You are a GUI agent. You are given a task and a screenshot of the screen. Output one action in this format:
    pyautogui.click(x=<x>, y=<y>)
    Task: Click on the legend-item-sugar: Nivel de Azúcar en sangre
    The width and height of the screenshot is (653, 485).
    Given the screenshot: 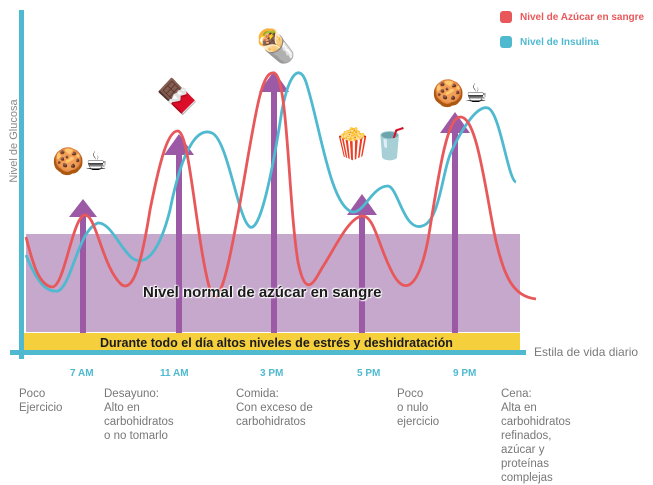 What is the action you would take?
    pyautogui.click(x=572, y=17)
    